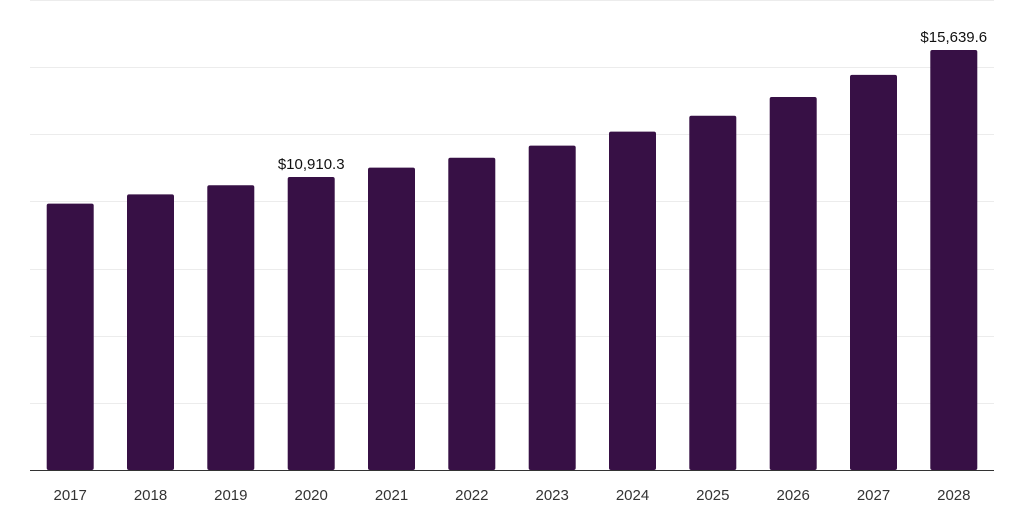  Describe the element at coordinates (873, 495) in the screenshot. I see `x-tick-label-2027: 2027` at that location.